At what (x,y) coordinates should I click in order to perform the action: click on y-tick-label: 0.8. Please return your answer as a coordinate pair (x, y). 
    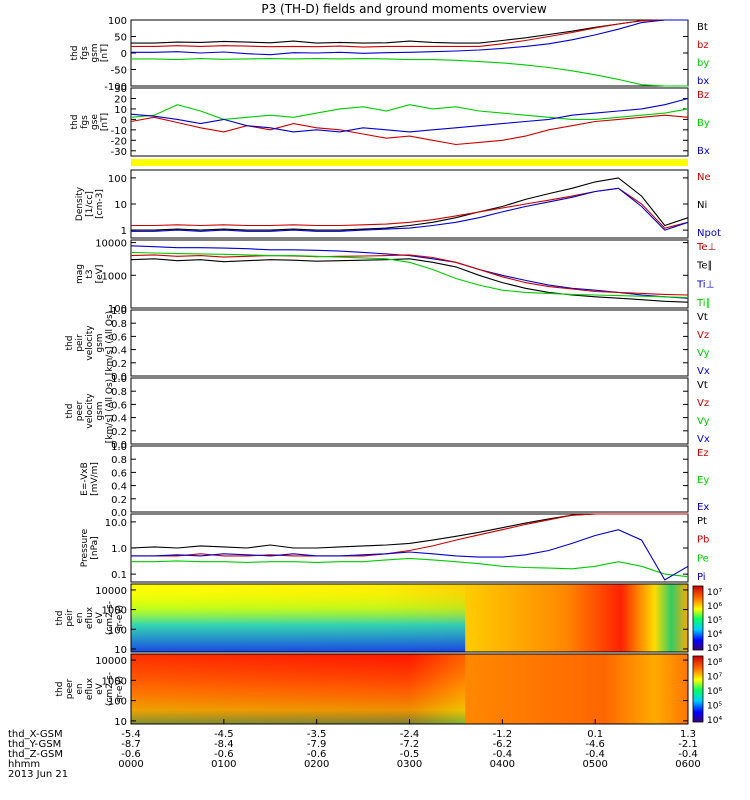
    Looking at the image, I should click on (119, 392).